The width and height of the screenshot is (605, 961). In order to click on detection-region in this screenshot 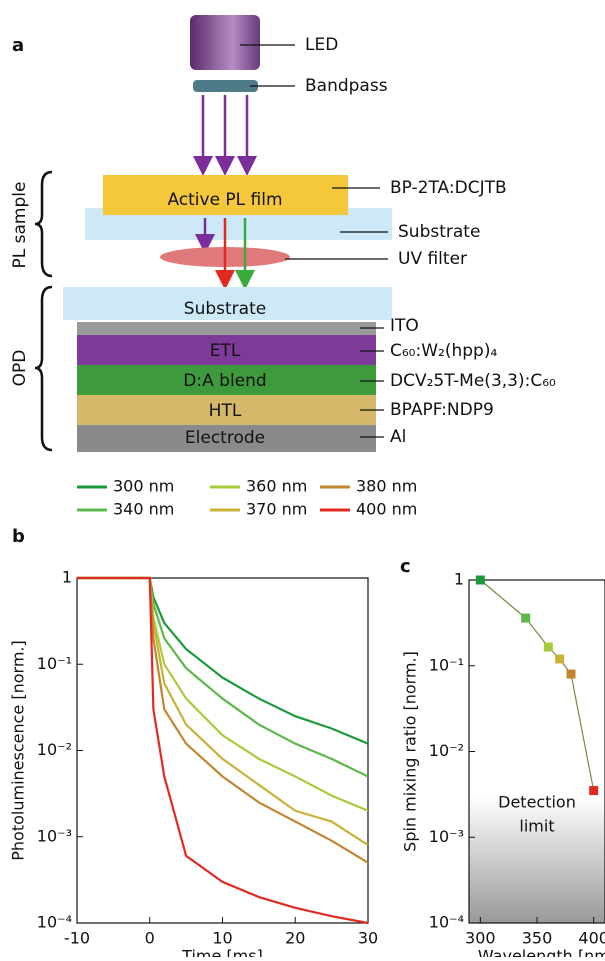, I will do `click(537, 859)`.